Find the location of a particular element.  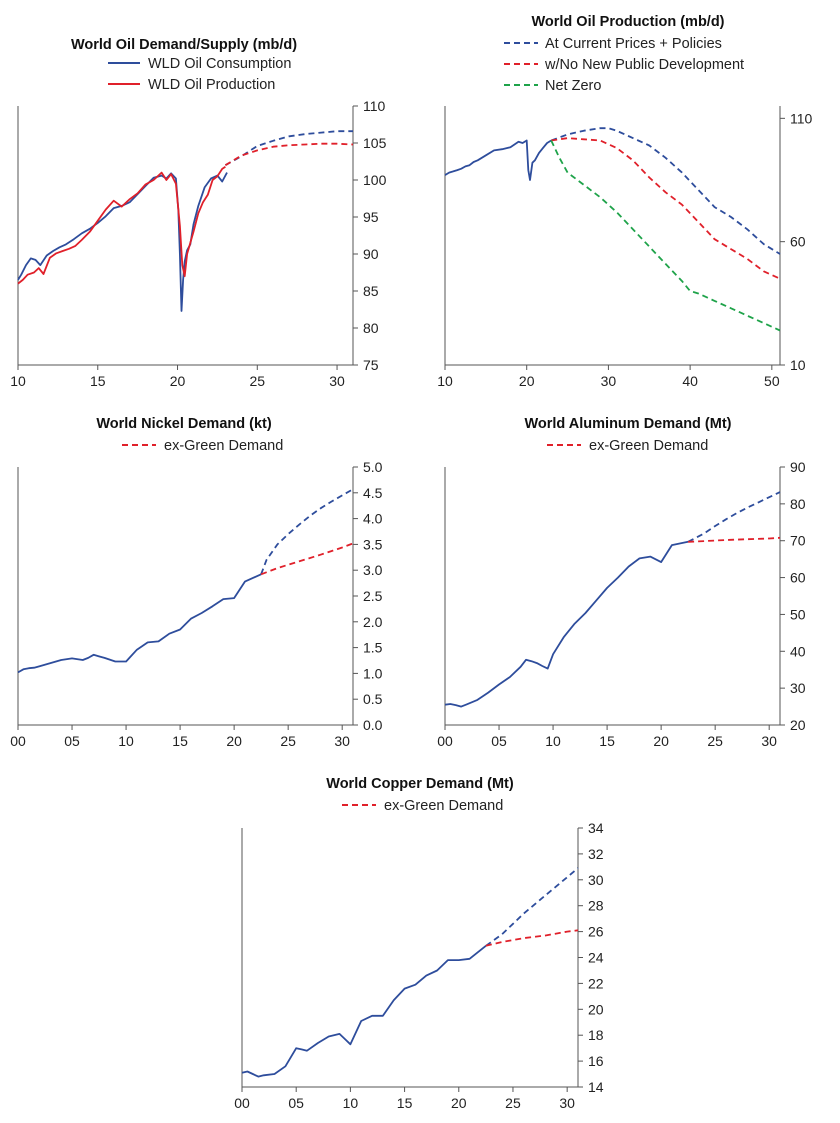

y-tick-label: 10 is located at coordinates (798, 365).